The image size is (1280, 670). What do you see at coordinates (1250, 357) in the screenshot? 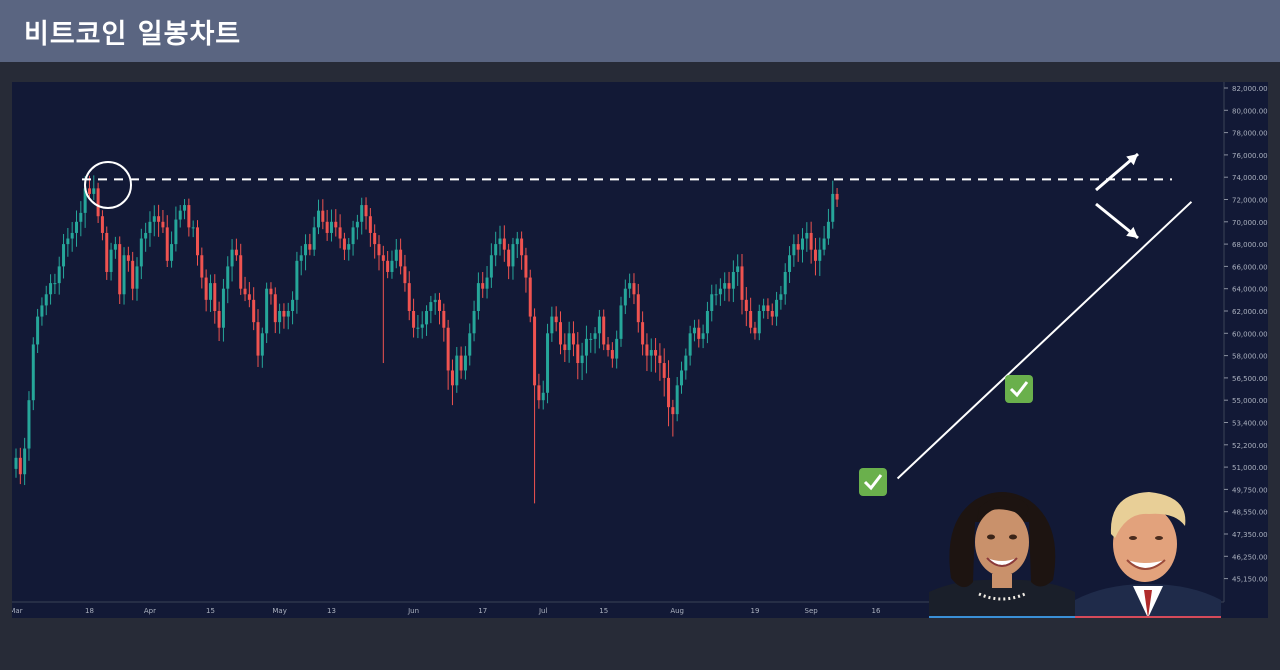
I see `y-tick-label: 58,000.00` at bounding box center [1250, 357].